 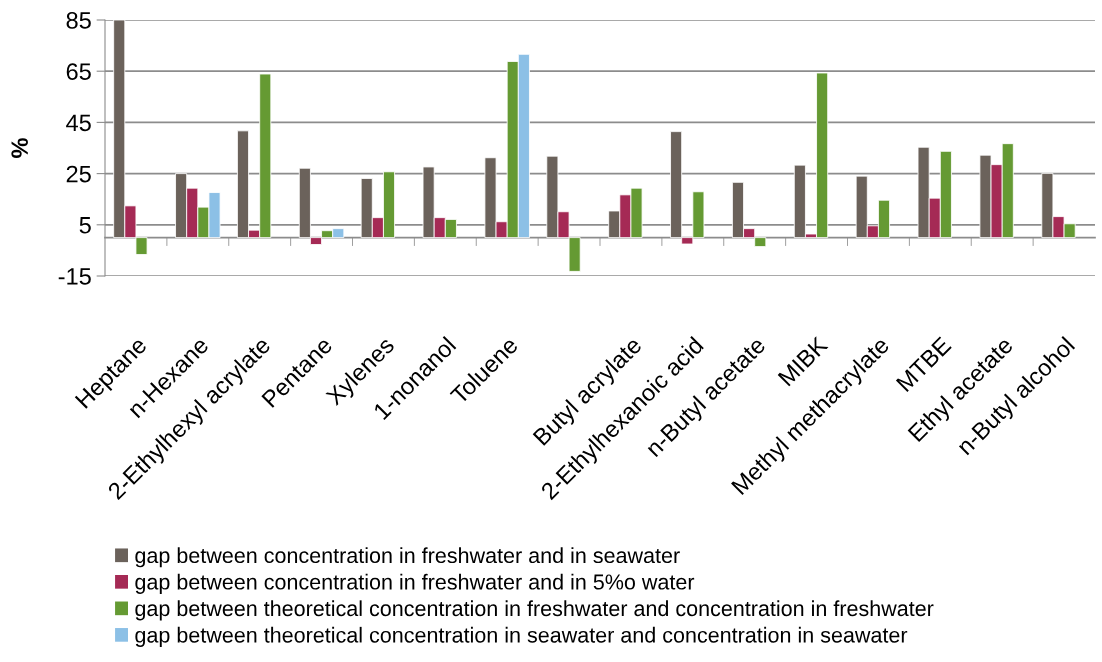 What do you see at coordinates (415, 583) in the screenshot?
I see `legend-label: gap between concentration in freshwater and in 5%o water` at bounding box center [415, 583].